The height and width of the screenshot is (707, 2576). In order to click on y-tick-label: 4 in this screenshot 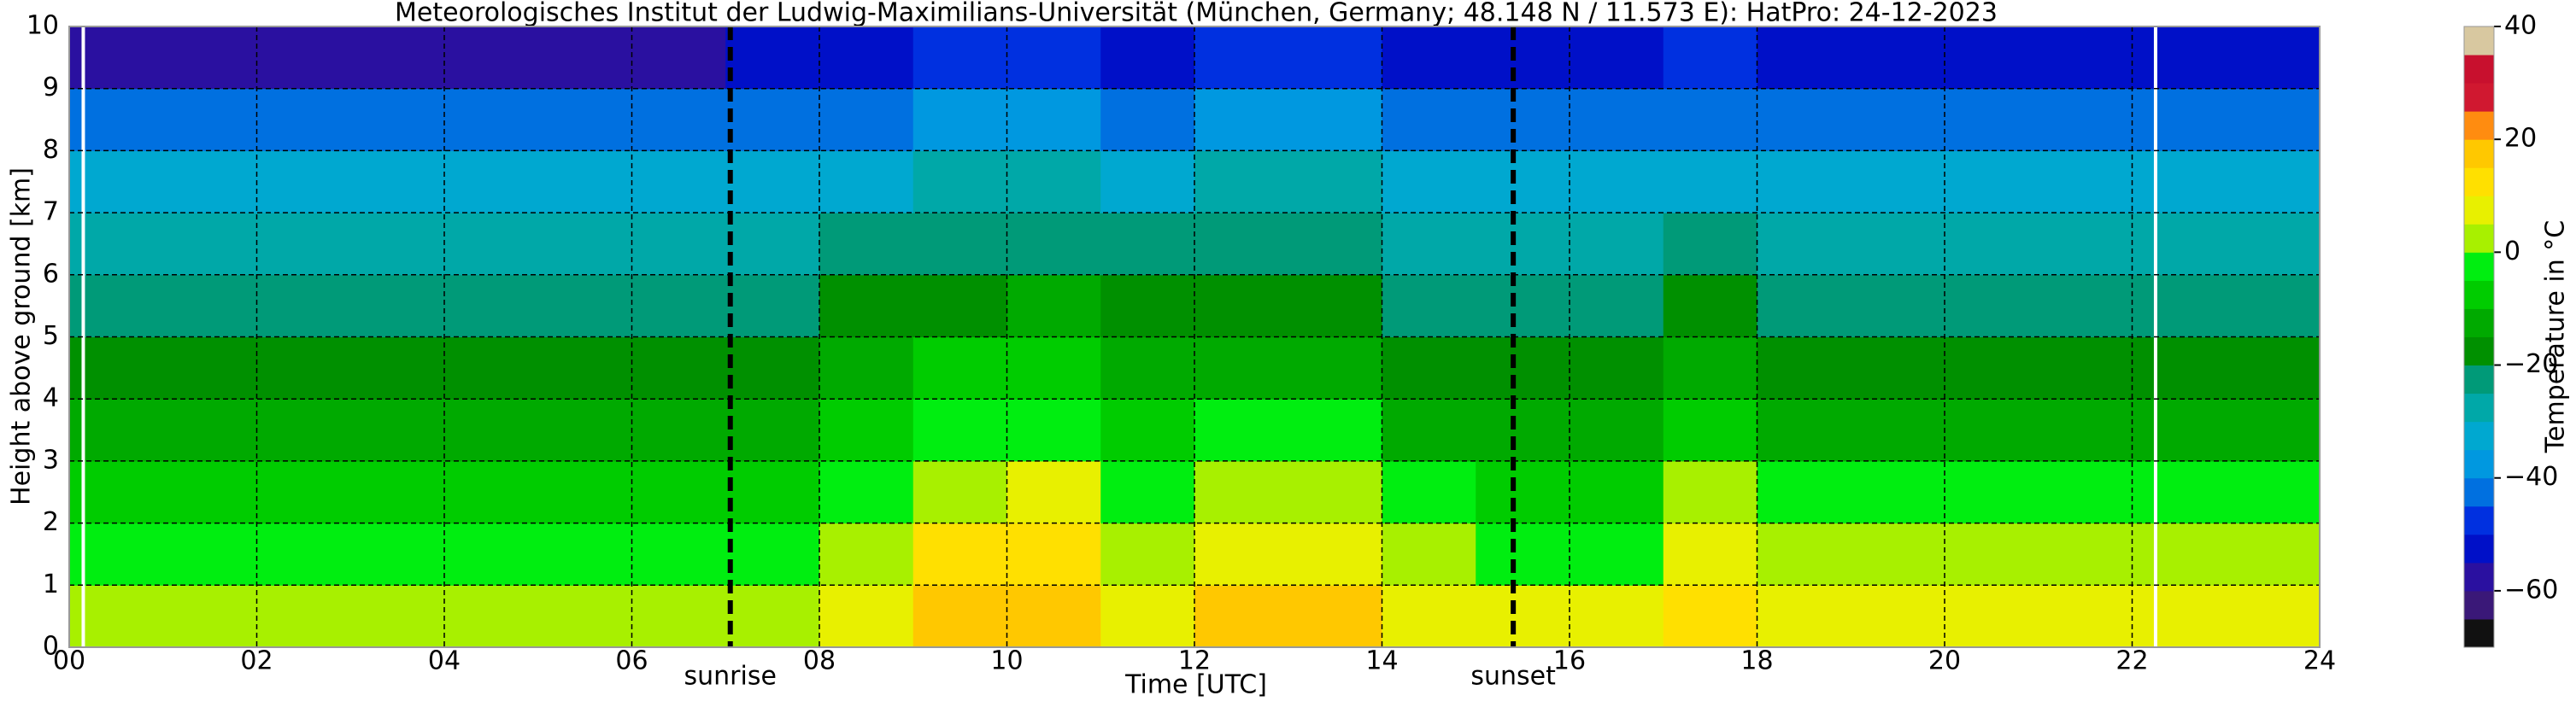, I will do `click(51, 398)`.